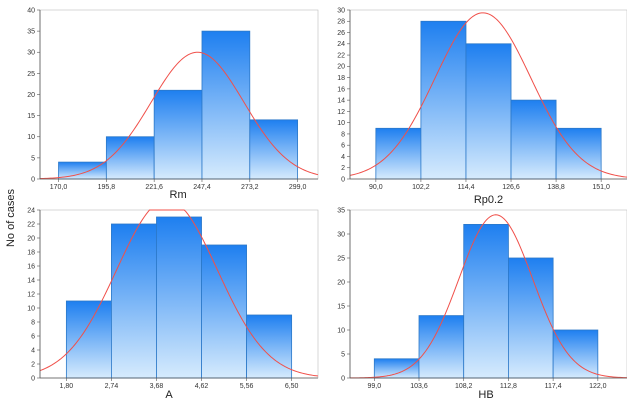  Describe the element at coordinates (178, 195) in the screenshot. I see `x-axis-label: Rm` at that location.